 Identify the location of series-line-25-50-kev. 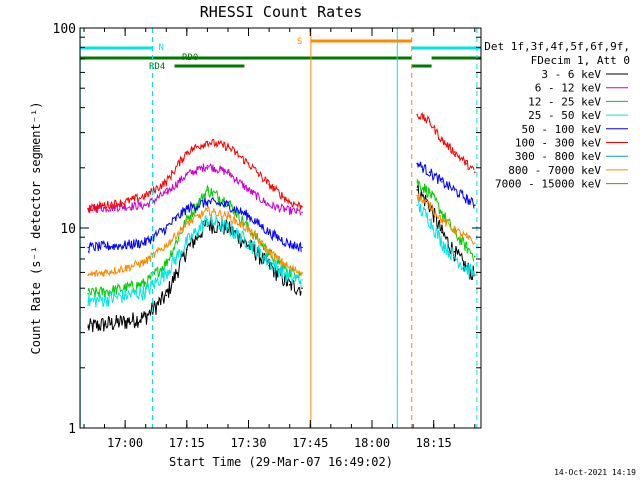
(281, 253).